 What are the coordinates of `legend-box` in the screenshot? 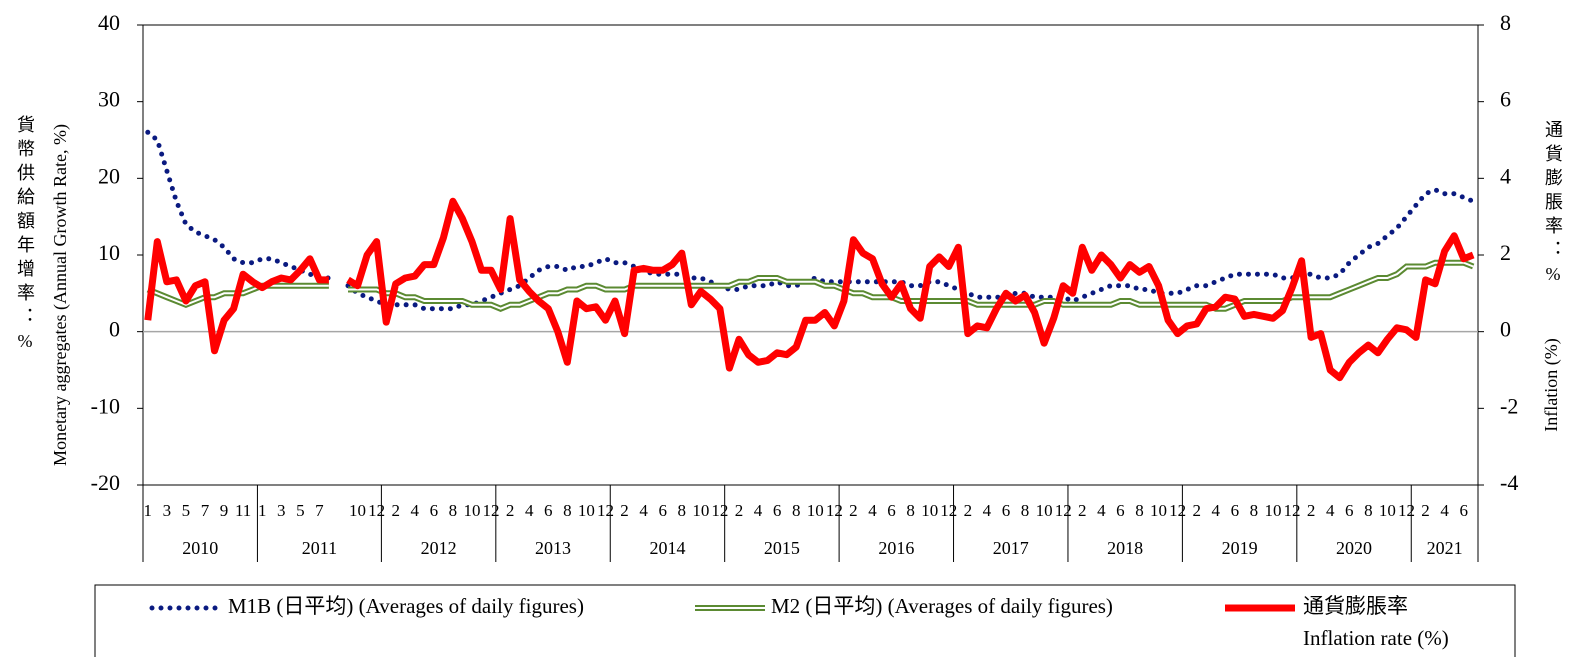 It's located at (805, 620).